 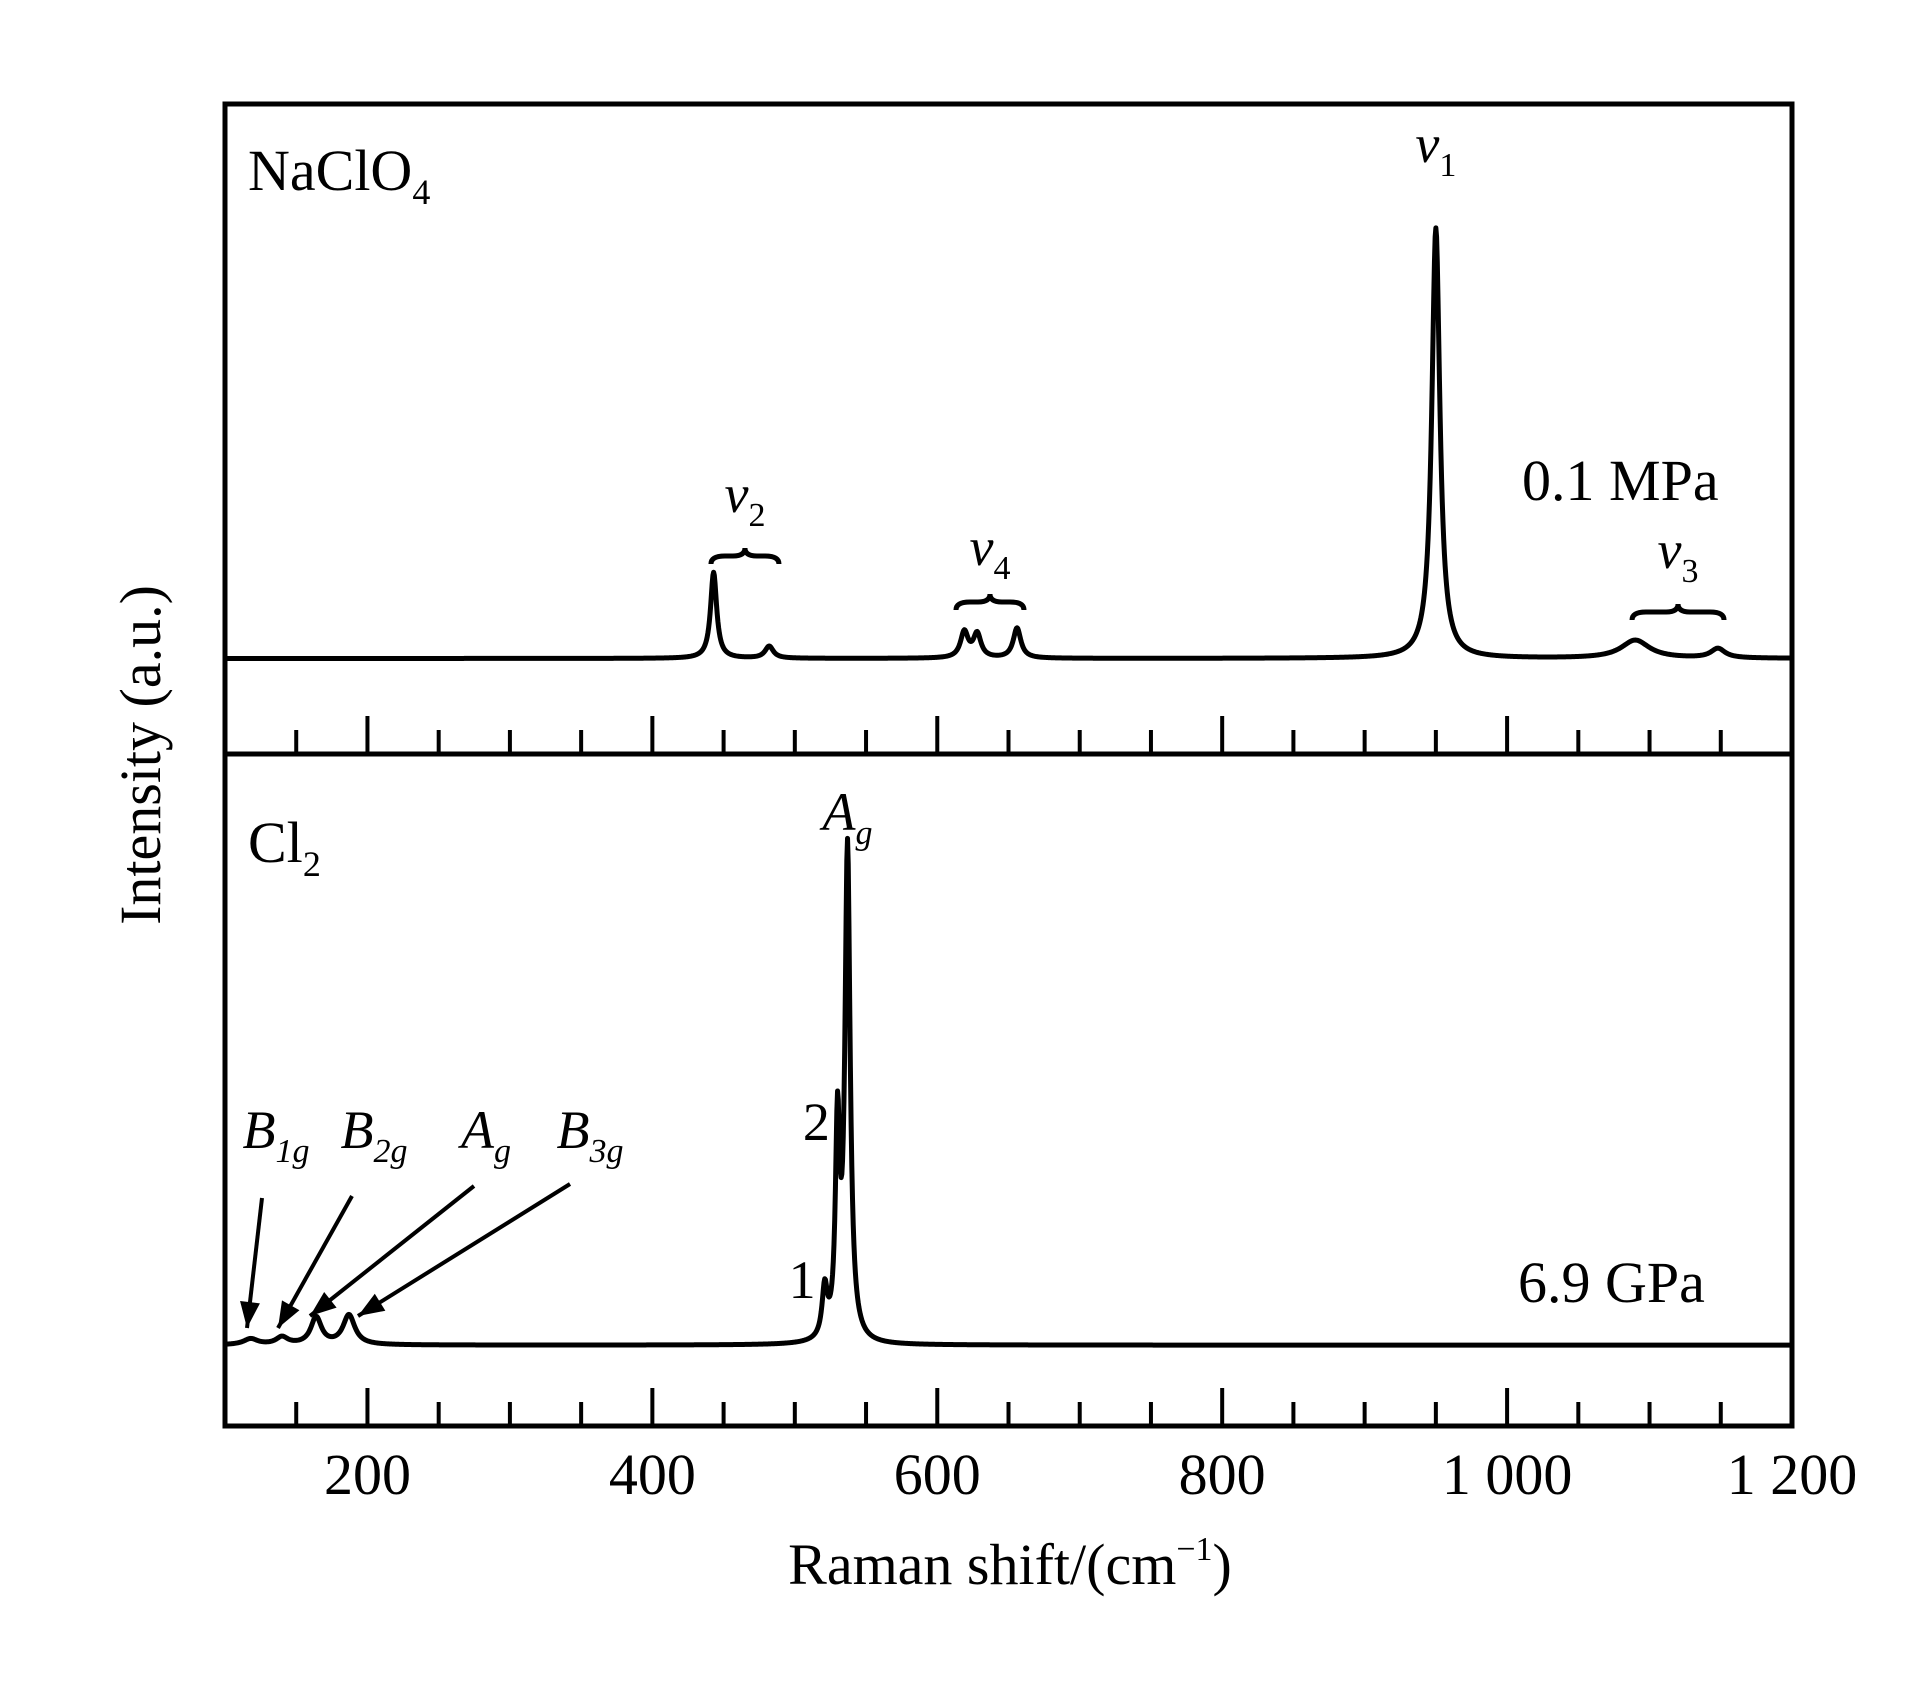 What do you see at coordinates (367, 1474) in the screenshot?
I see `x-tick-label: 200` at bounding box center [367, 1474].